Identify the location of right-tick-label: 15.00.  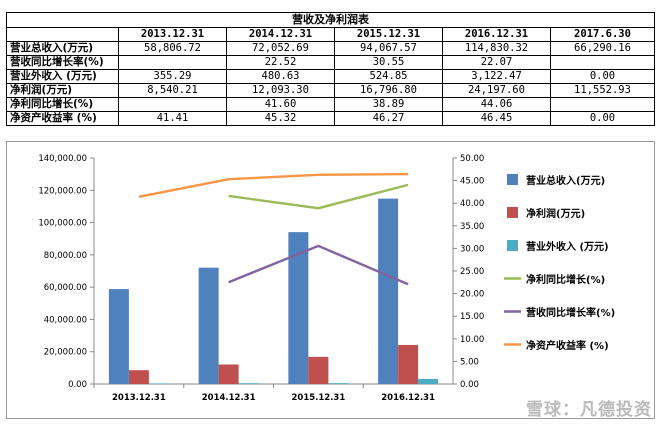
(472, 317).